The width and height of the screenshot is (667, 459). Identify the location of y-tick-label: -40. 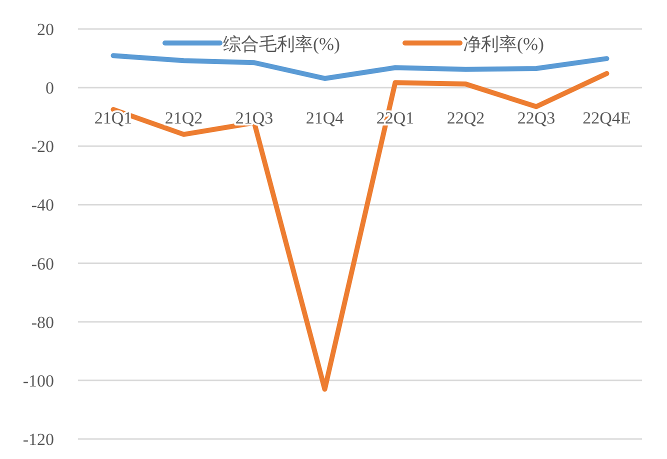
(42, 205).